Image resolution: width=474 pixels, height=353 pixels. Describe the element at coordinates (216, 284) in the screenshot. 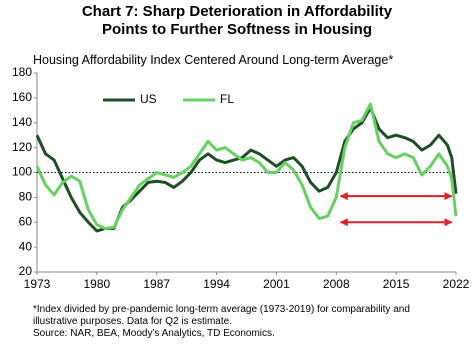

I see `x-tick-label: 1994` at that location.